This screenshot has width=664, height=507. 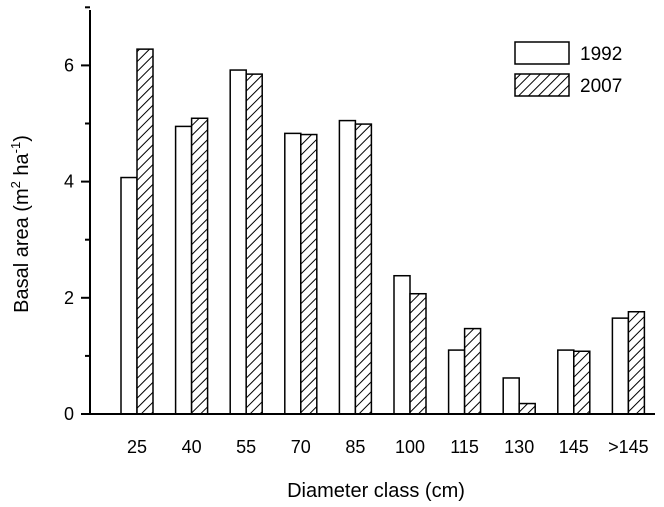 I want to click on x-tick-label: 115, so click(x=464, y=447).